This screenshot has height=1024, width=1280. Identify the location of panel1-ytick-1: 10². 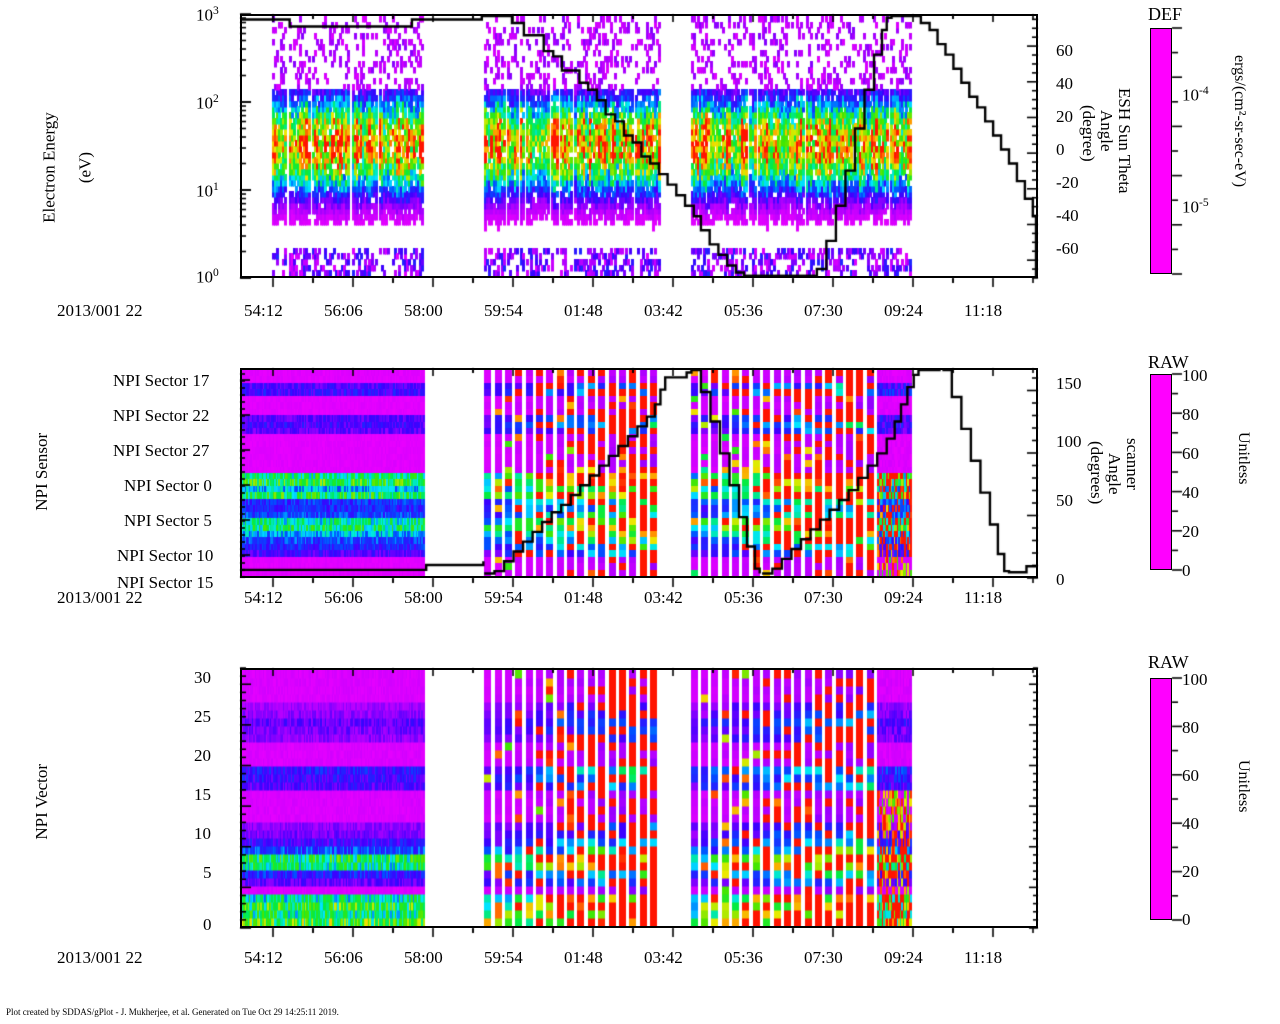
(207, 102).